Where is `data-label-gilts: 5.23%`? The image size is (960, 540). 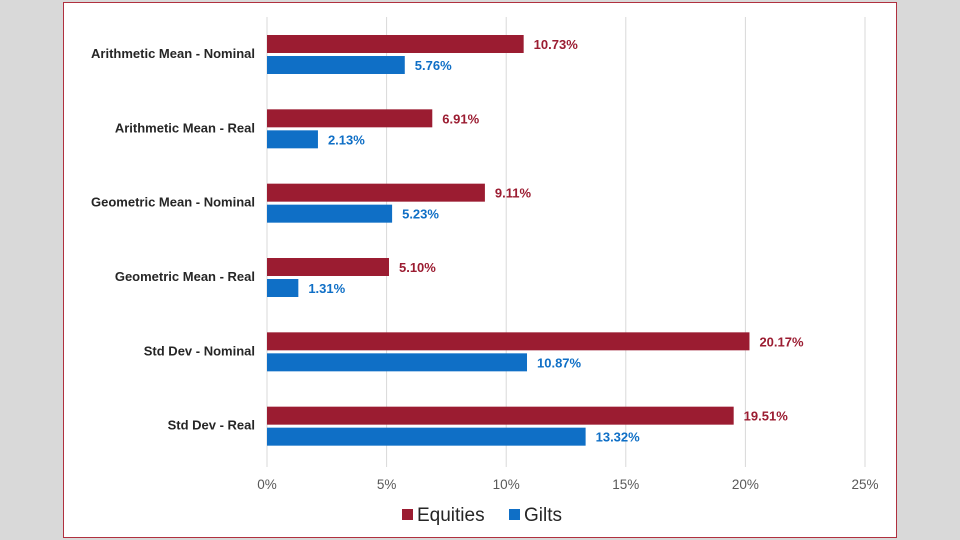
data-label-gilts: 5.23% is located at coordinates (420, 214).